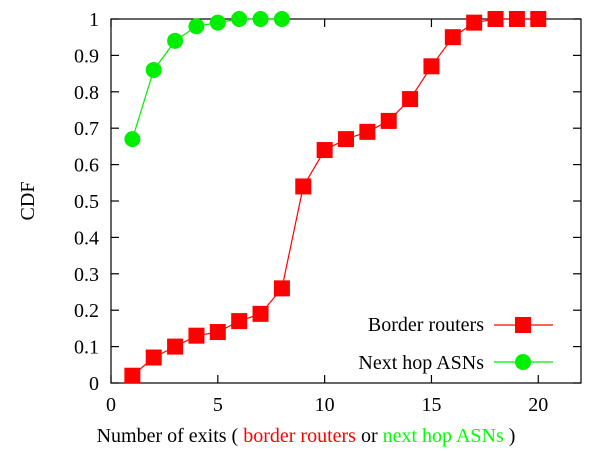 This screenshot has height=451, width=613. Describe the element at coordinates (86, 129) in the screenshot. I see `y-tick-label: 0.7` at that location.